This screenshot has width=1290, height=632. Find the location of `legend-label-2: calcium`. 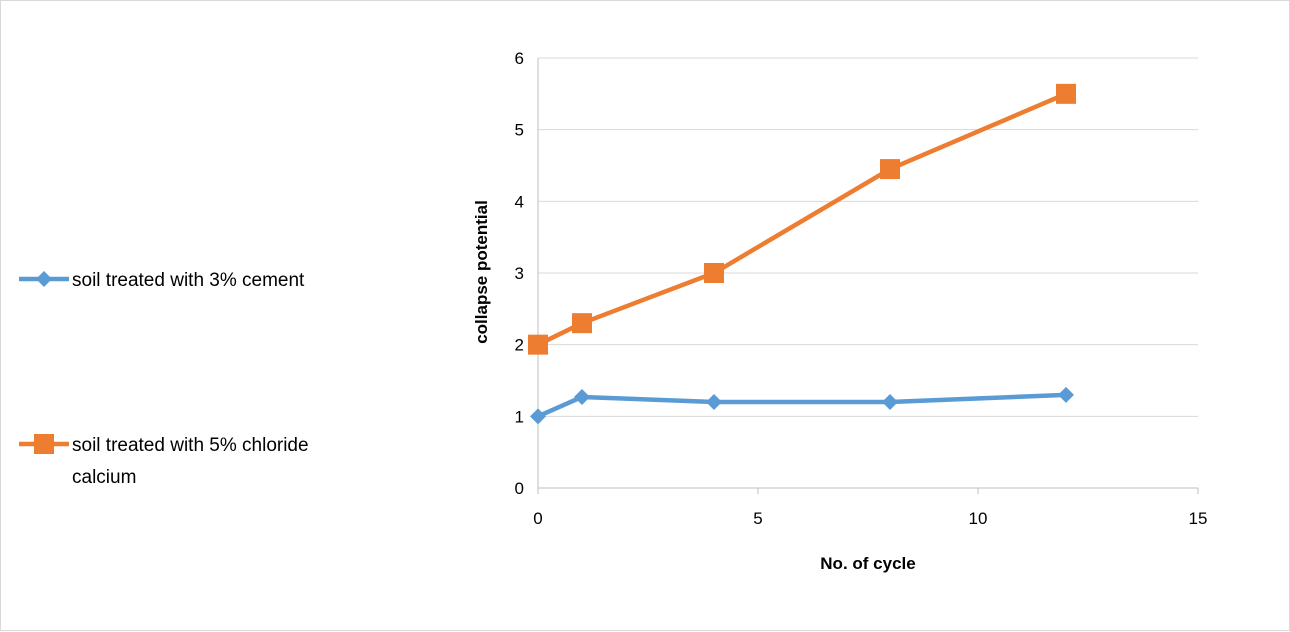

legend-label-2: calcium is located at coordinates (104, 477).